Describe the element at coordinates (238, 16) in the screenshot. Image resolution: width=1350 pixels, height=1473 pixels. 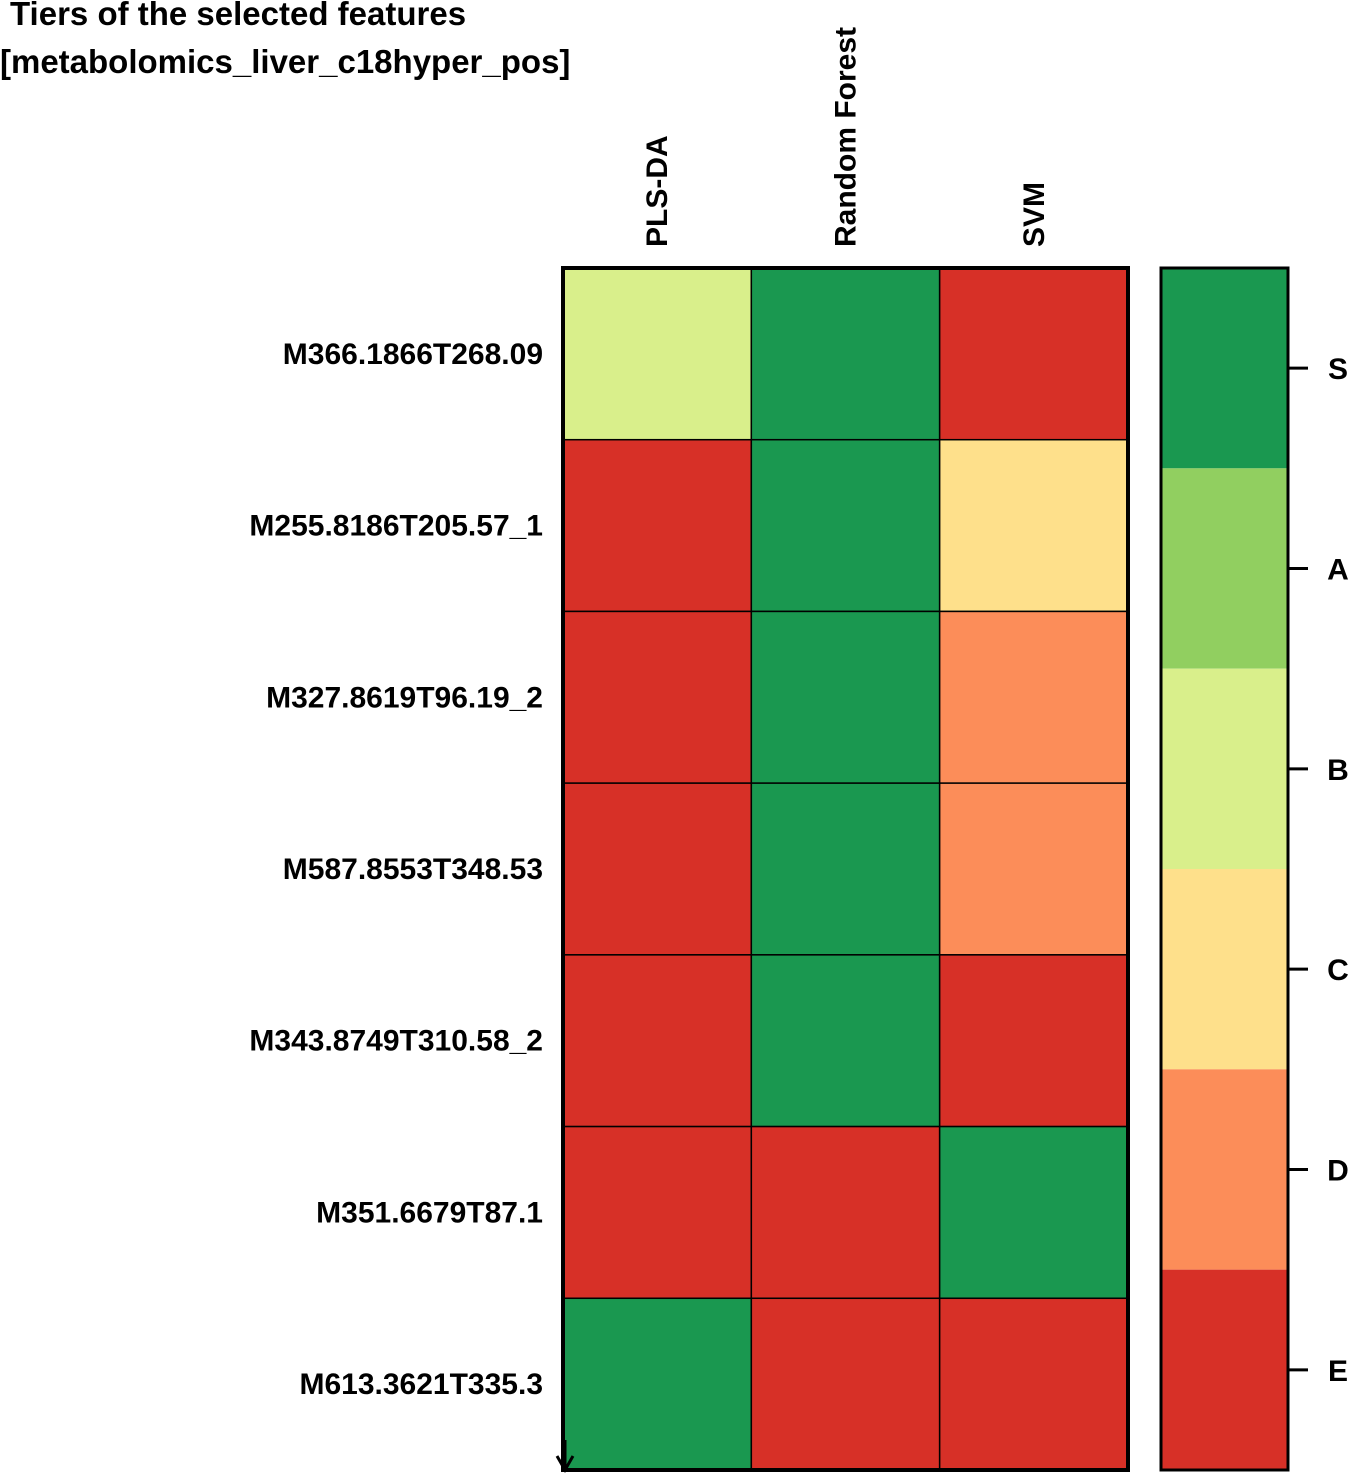
I see `chart-title-line-1: Tiers of the selected features` at that location.